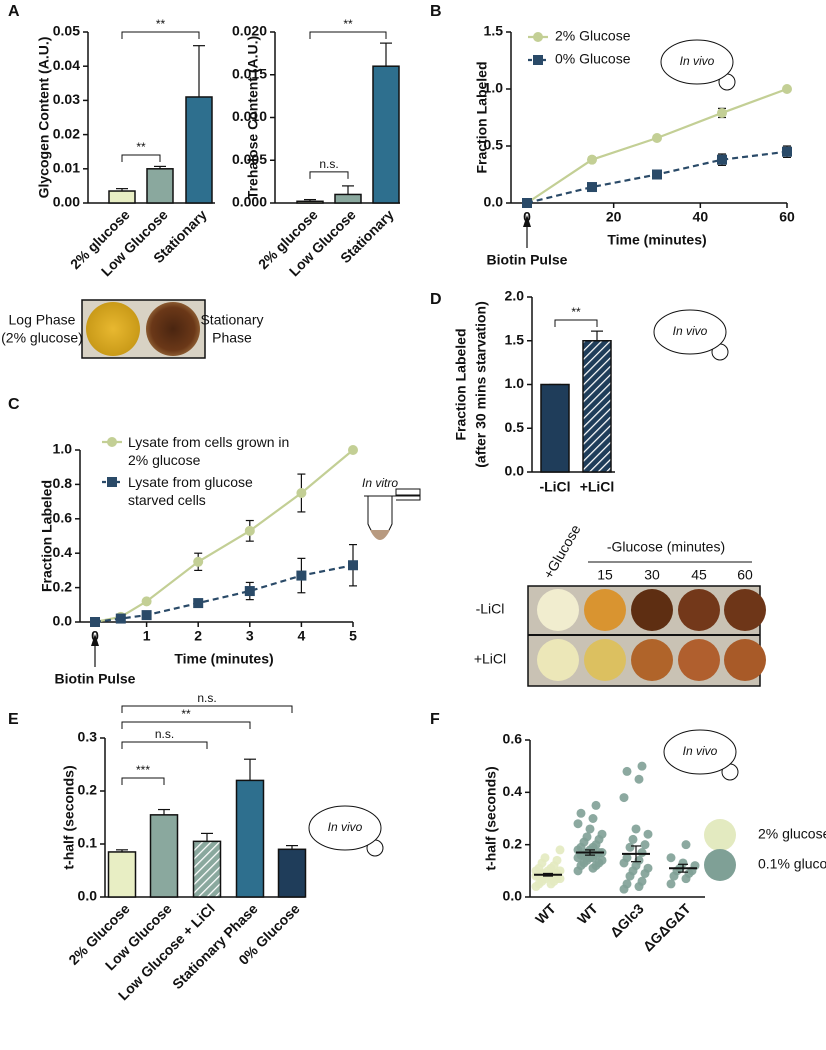  What do you see at coordinates (249, 159) in the screenshot?
I see `y-tick-label: 0.005` at bounding box center [249, 159].